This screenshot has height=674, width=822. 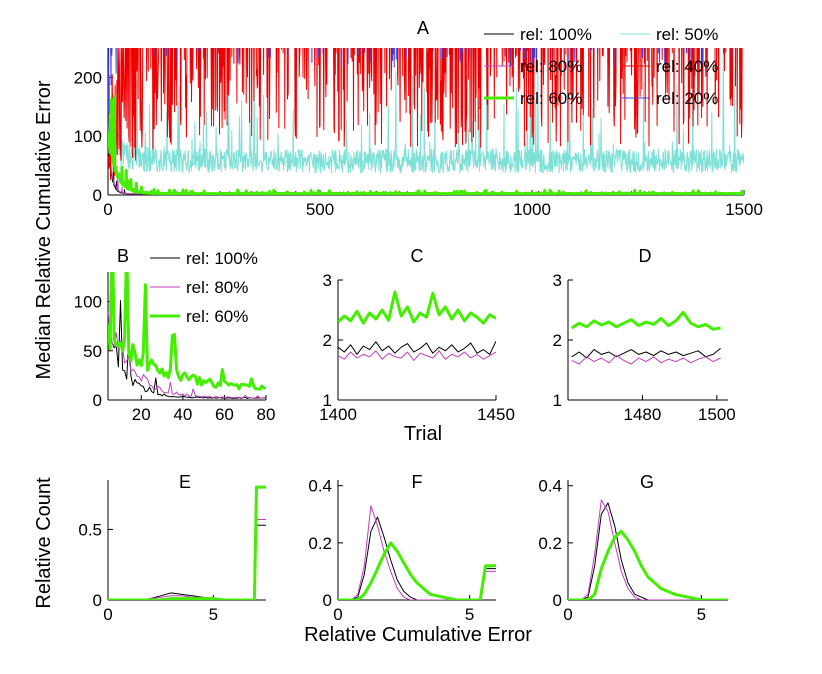 I want to click on x-tick-label: 500, so click(x=320, y=209).